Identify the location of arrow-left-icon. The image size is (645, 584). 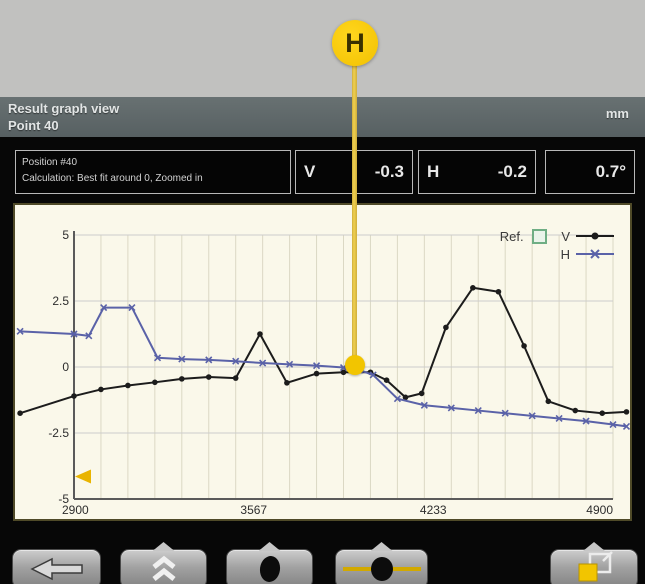
(56, 569).